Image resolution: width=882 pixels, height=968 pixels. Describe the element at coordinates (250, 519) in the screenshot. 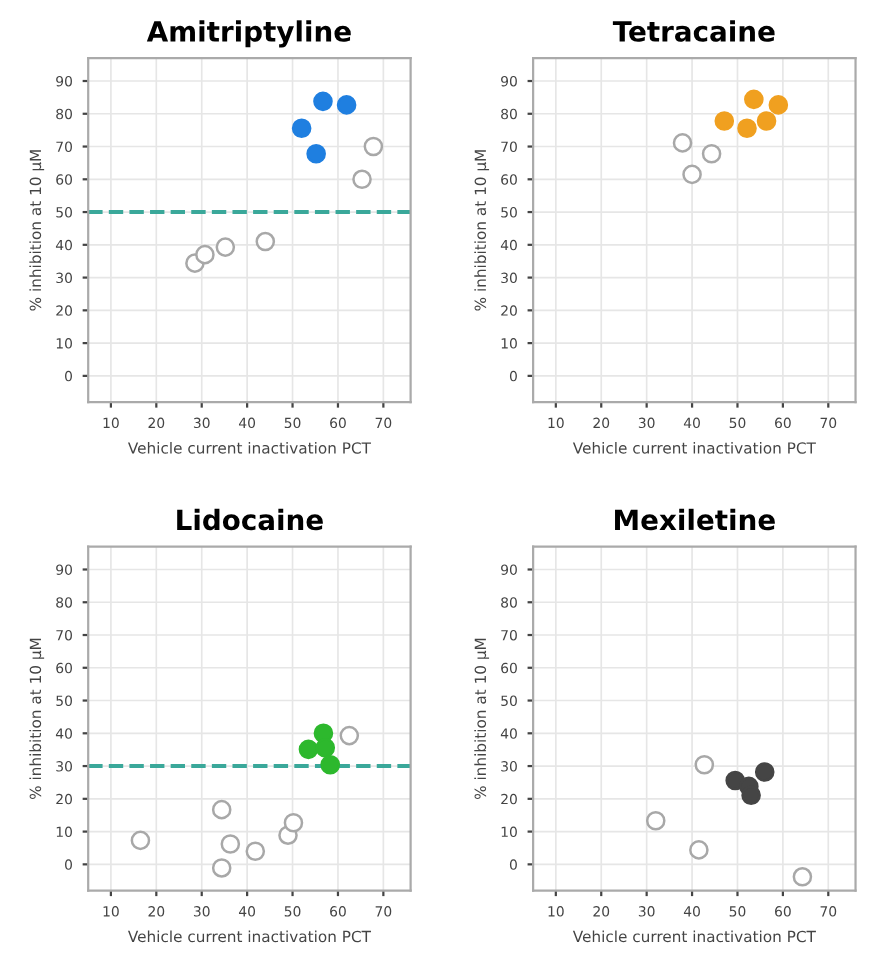

I see `chart-title: Lidocaine` at that location.